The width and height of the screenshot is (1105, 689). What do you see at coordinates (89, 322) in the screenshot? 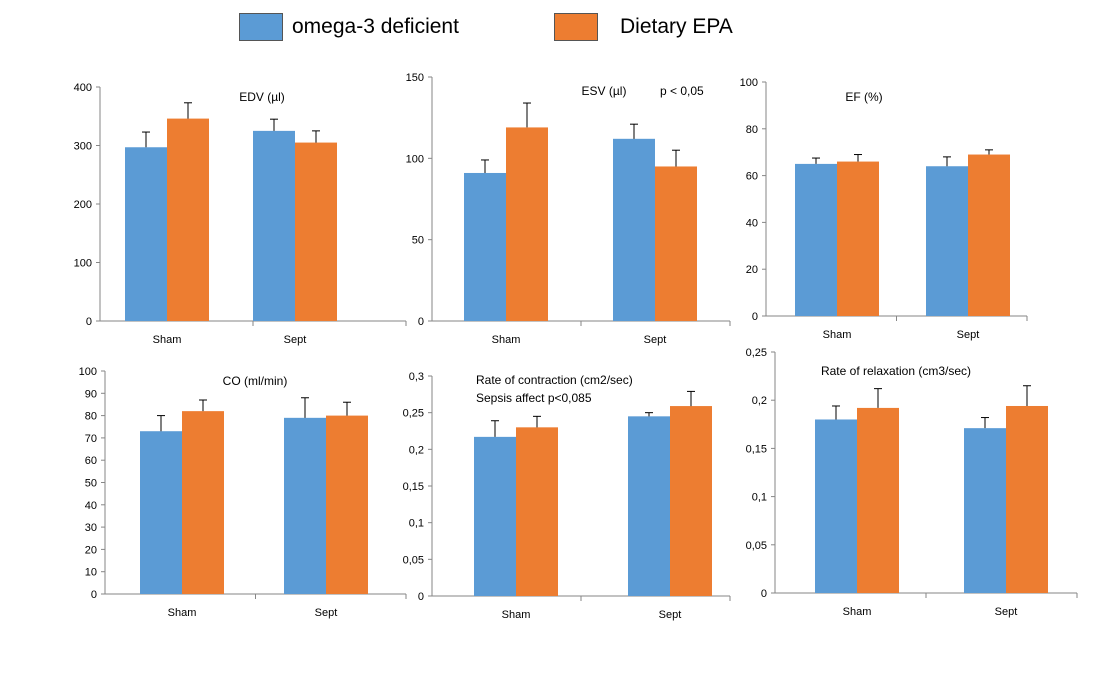
I see `chart1-ytick-label: 0` at bounding box center [89, 322].